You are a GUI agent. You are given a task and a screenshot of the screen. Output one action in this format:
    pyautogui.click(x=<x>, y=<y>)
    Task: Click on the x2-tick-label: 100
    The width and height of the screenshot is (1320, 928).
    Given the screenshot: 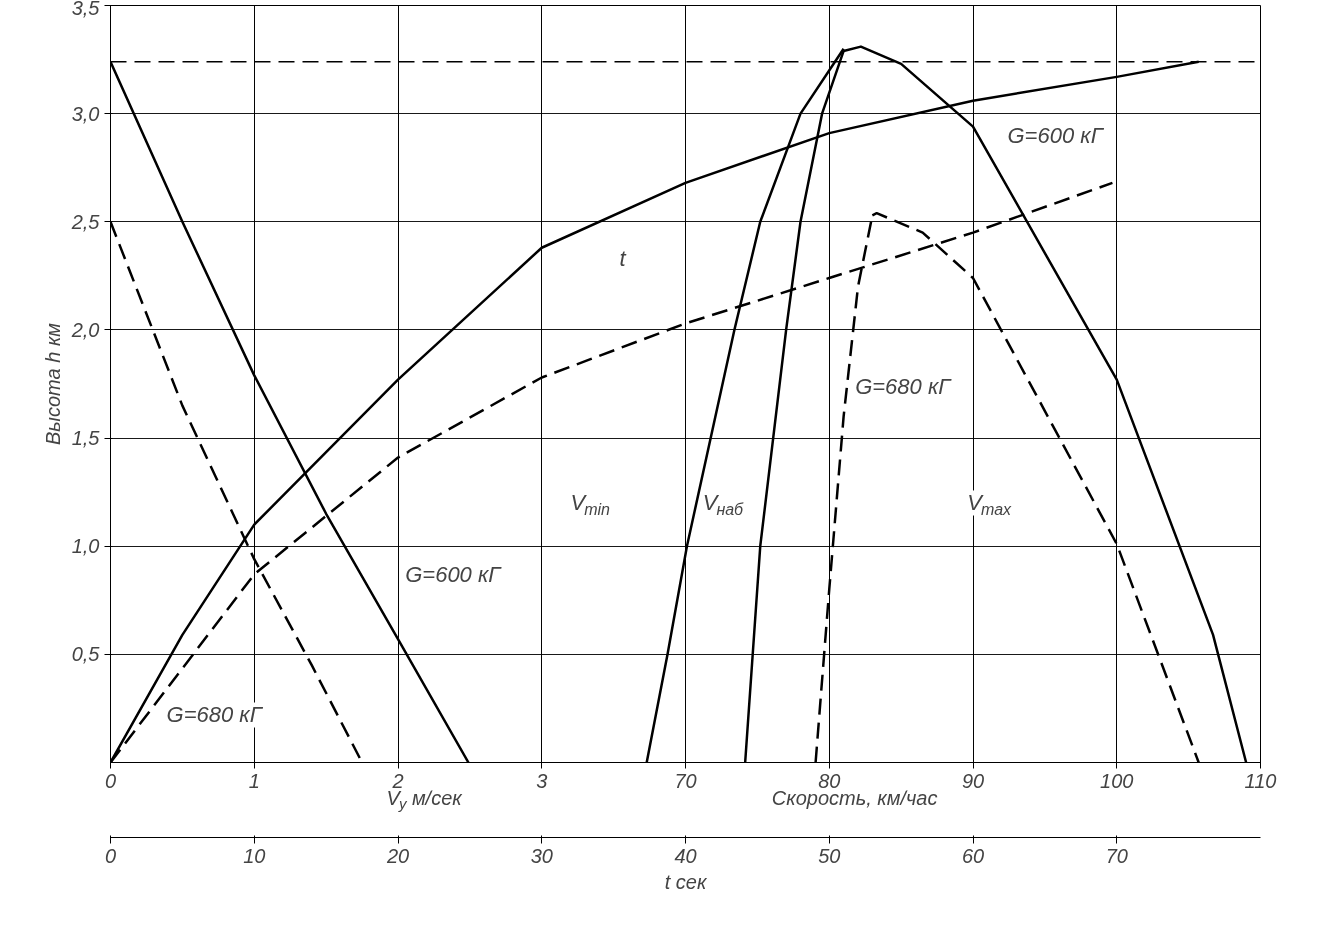 What is the action you would take?
    pyautogui.click(x=1117, y=780)
    